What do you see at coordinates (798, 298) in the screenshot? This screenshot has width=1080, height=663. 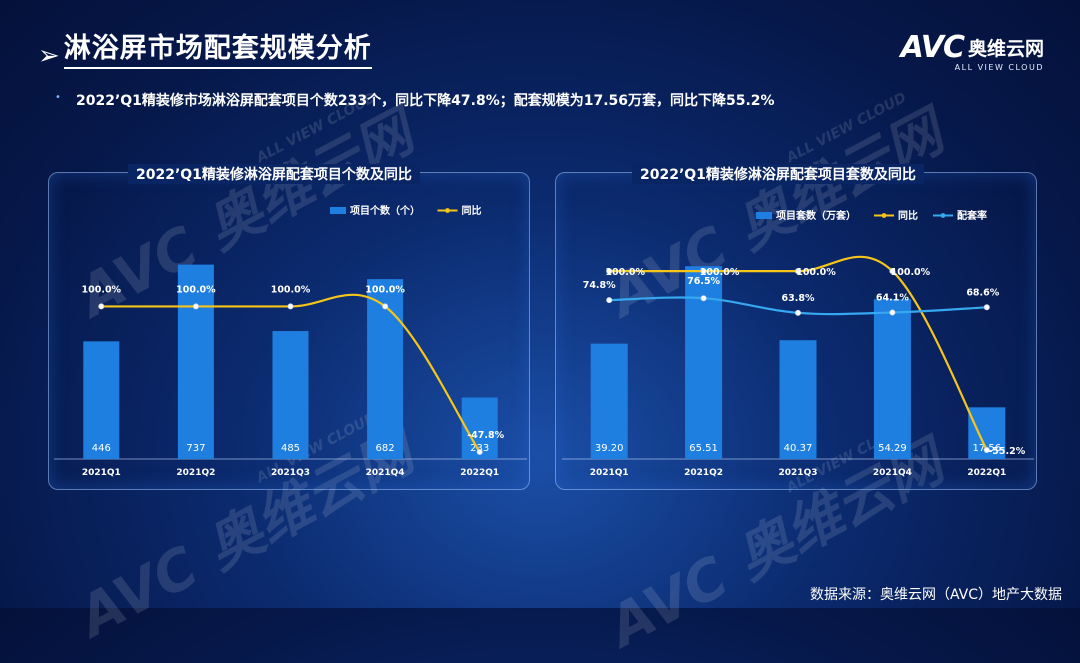 I see `line-value-label: 63.8%` at bounding box center [798, 298].